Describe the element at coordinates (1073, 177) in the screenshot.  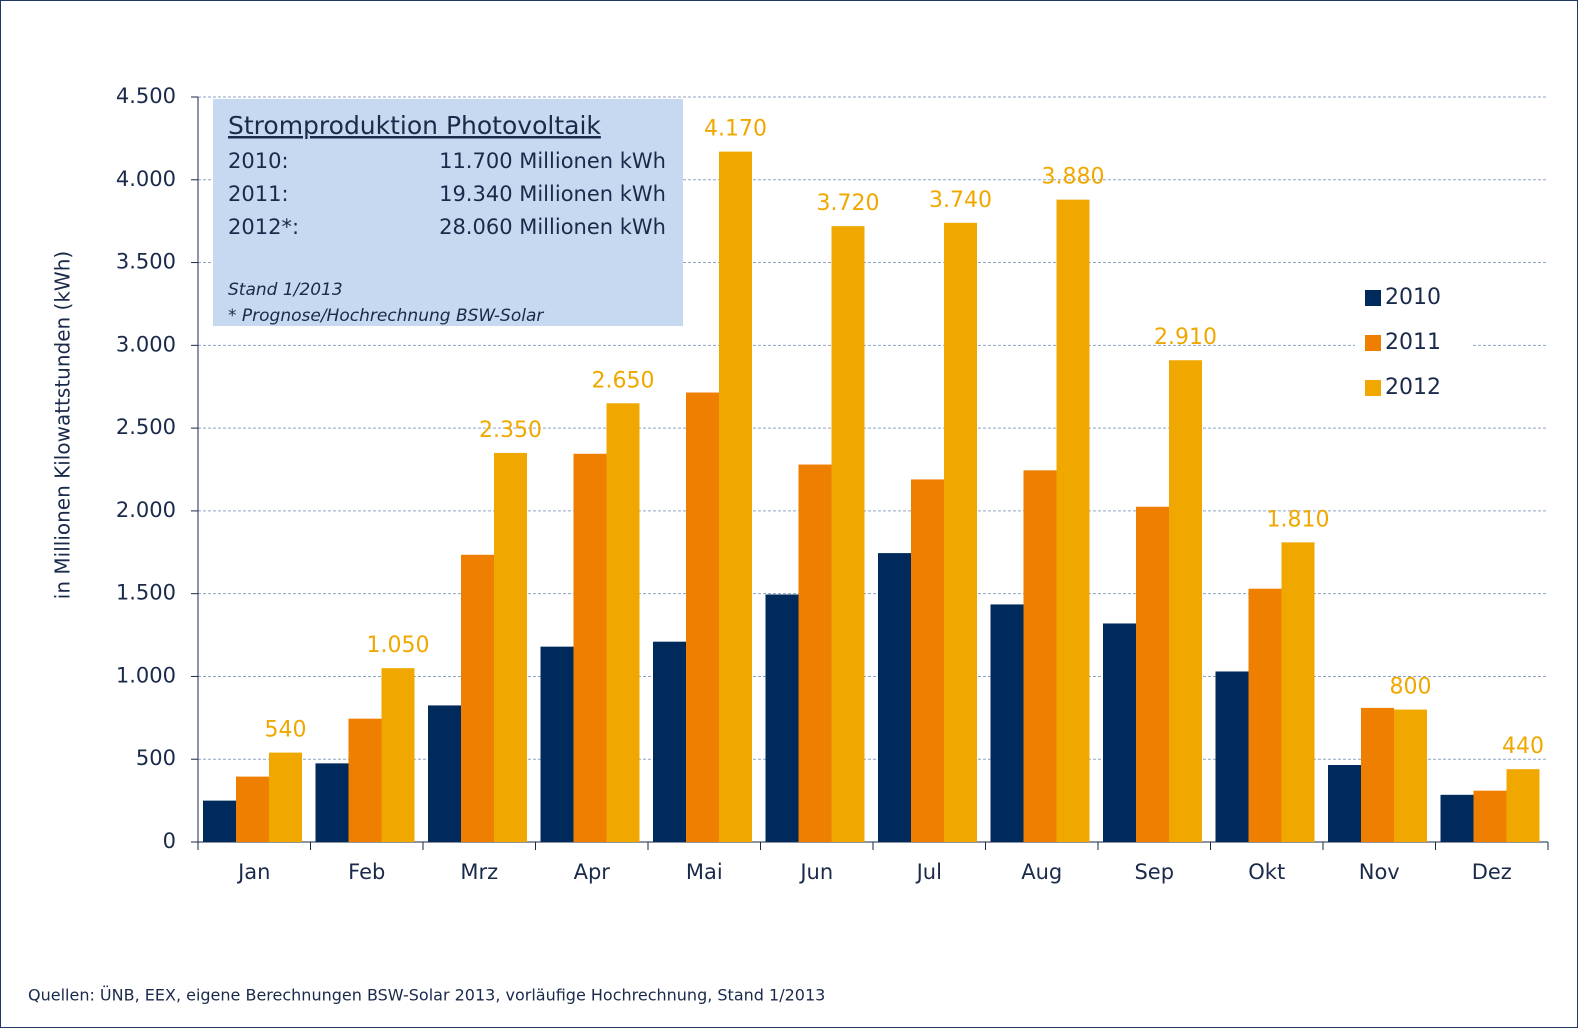
I see `value-label: 3.880` at that location.